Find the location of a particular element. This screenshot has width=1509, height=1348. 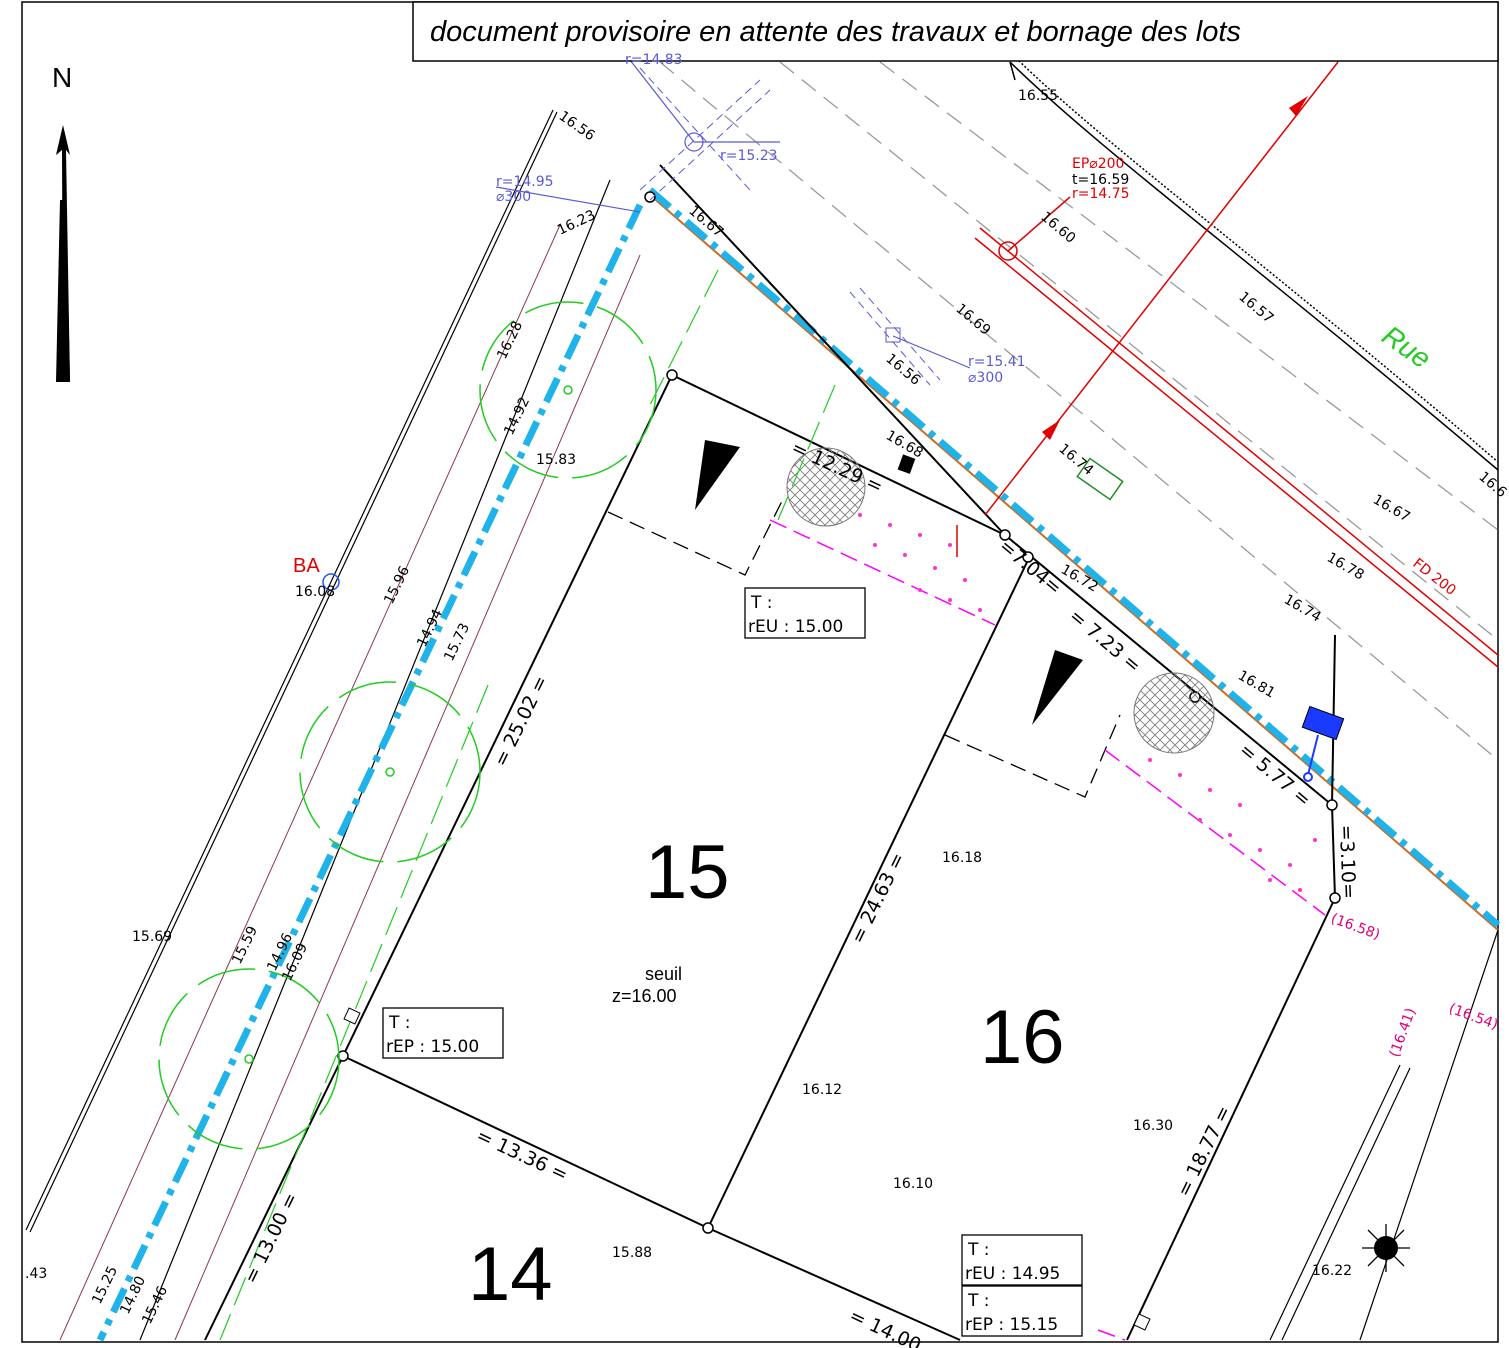

violet-network is located at coordinates (733, 214).